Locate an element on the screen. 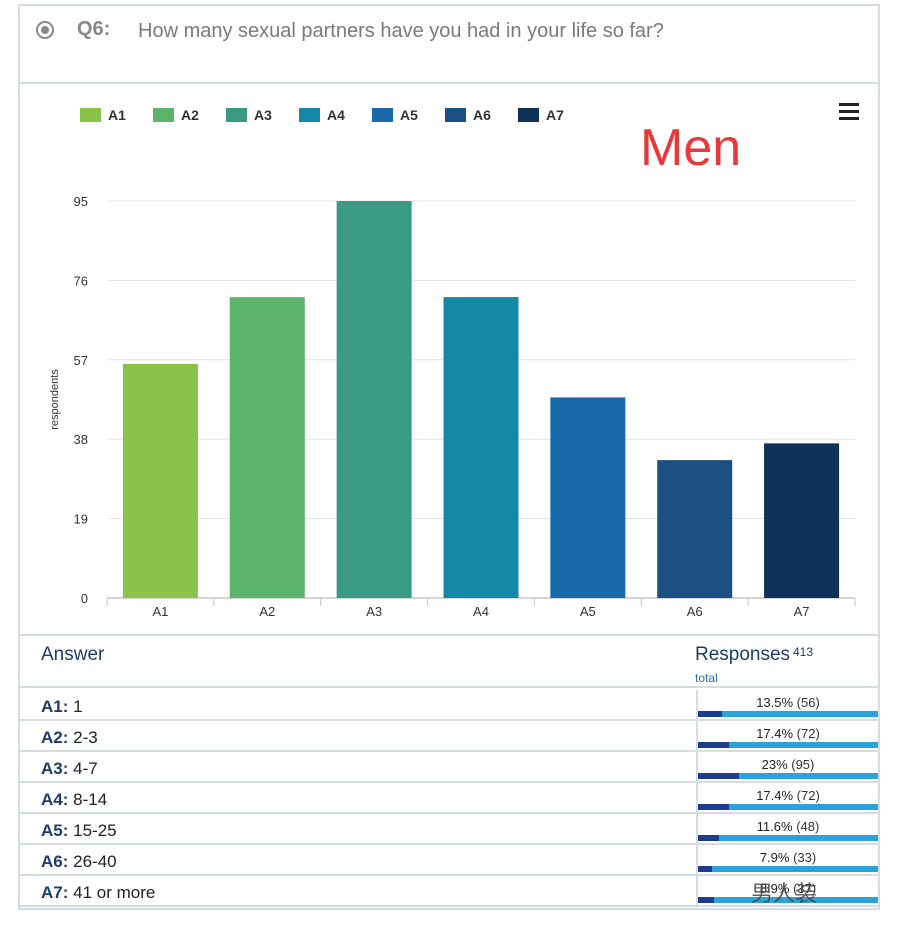 This screenshot has width=900, height=939. response-count: (48) is located at coordinates (806, 826).